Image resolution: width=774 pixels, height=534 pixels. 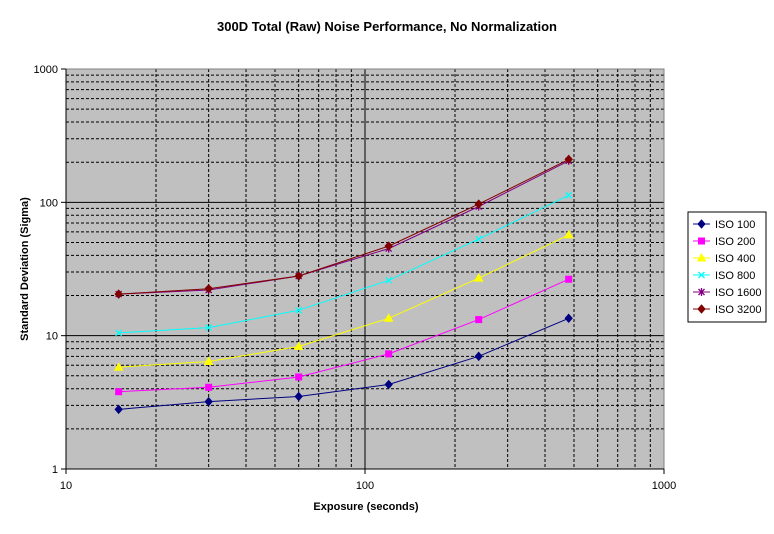 What do you see at coordinates (365, 486) in the screenshot?
I see `x-tick-label: 100` at bounding box center [365, 486].